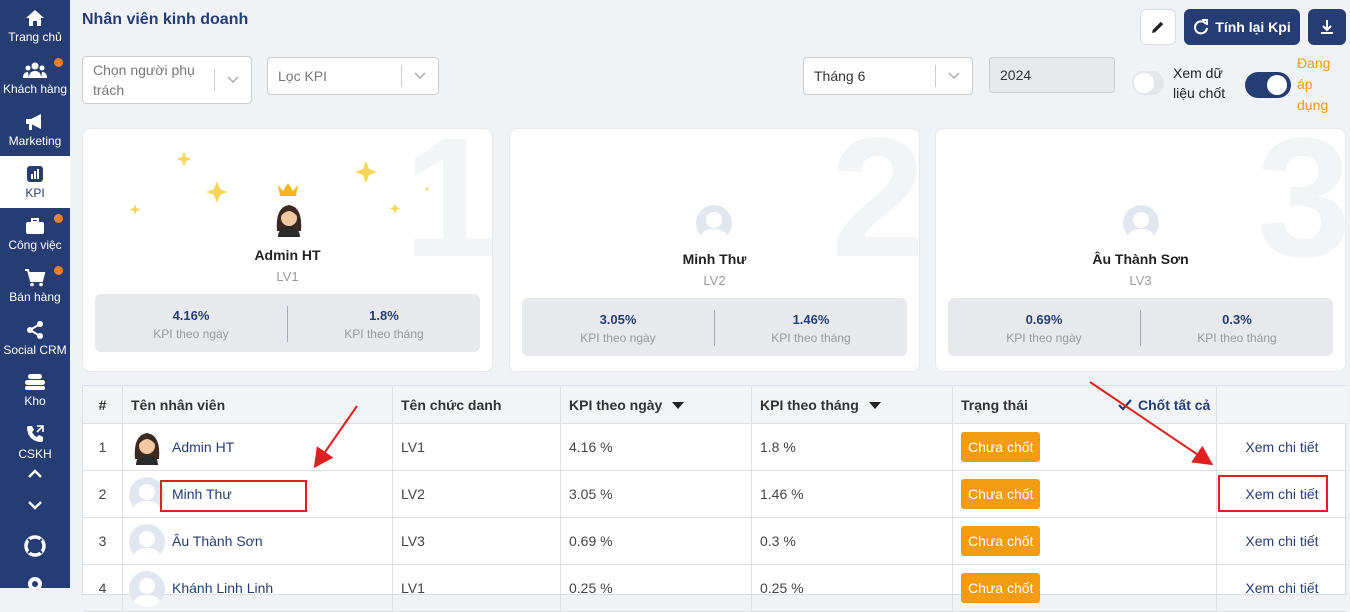 This screenshot has height=612, width=1350. What do you see at coordinates (35, 26) in the screenshot?
I see `sidebar-item-home: Trang chủ` at bounding box center [35, 26].